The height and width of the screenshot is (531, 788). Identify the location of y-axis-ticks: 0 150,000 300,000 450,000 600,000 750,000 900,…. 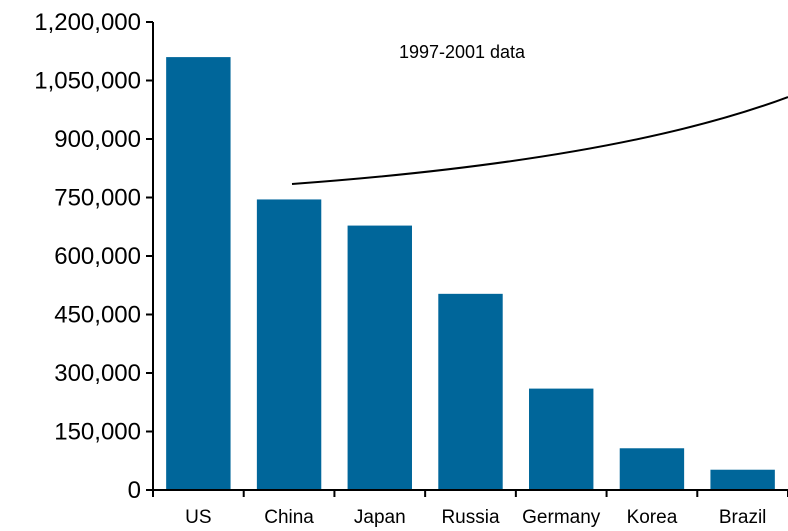
(93, 256).